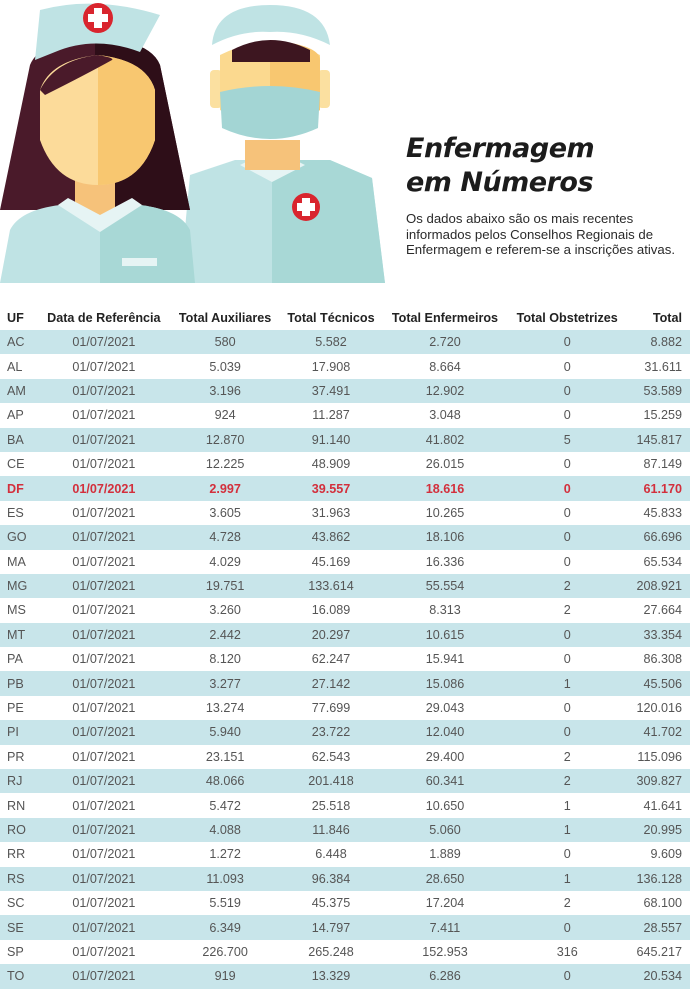 The height and width of the screenshot is (1000, 692). I want to click on table-cell: 3.605, so click(225, 512).